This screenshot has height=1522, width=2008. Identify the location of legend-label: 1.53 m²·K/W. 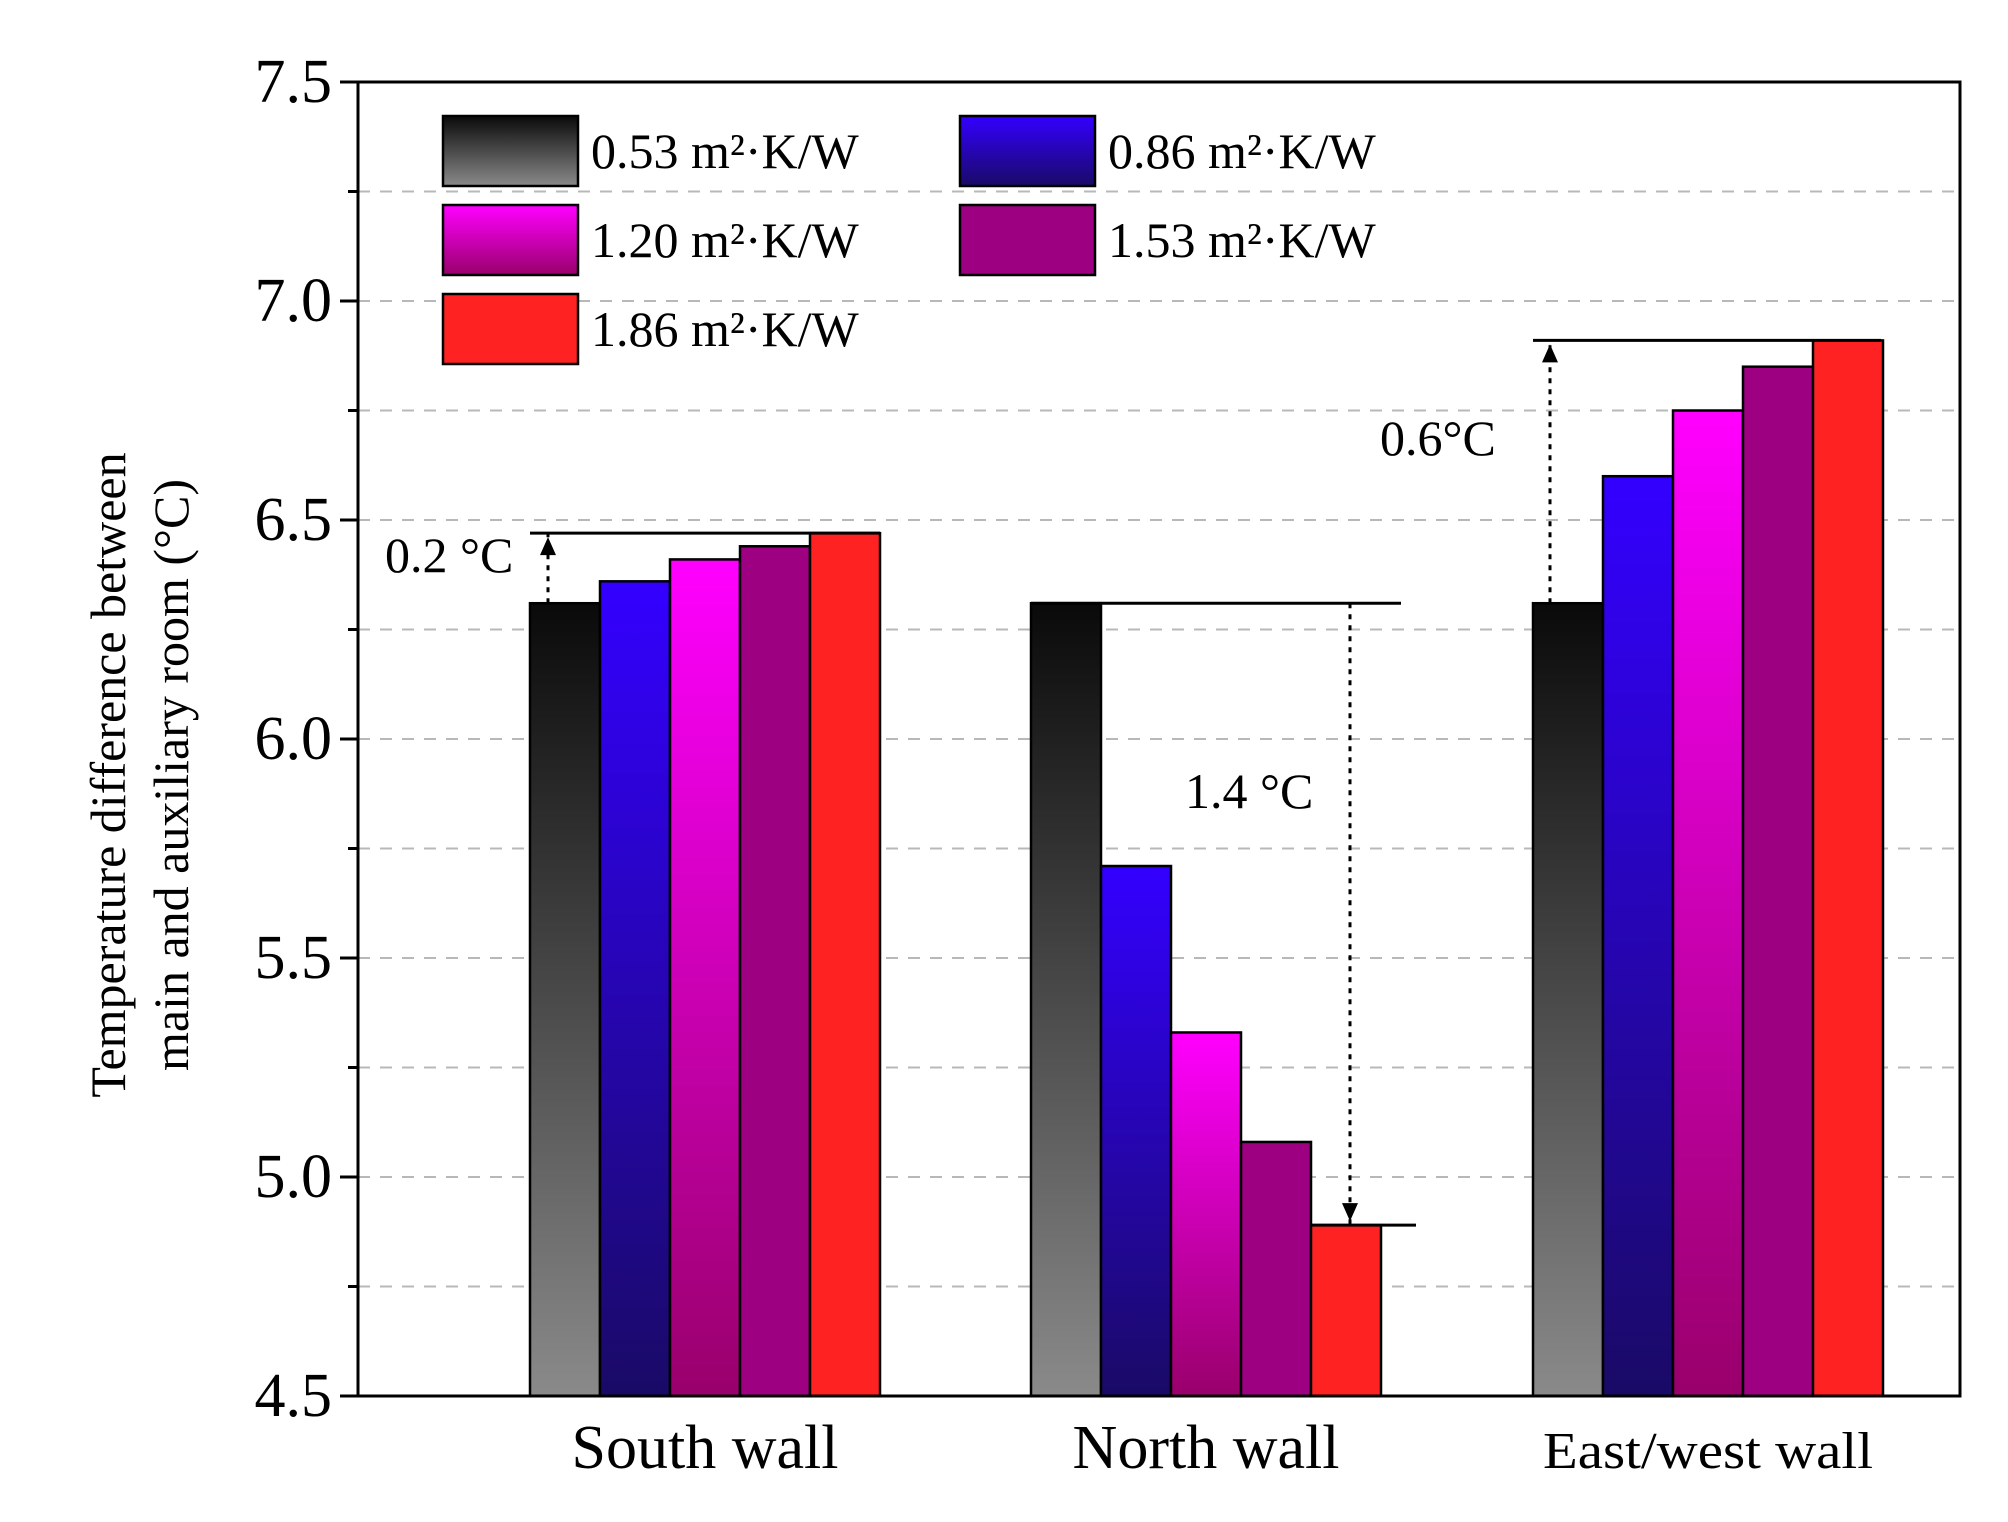
(1242, 240).